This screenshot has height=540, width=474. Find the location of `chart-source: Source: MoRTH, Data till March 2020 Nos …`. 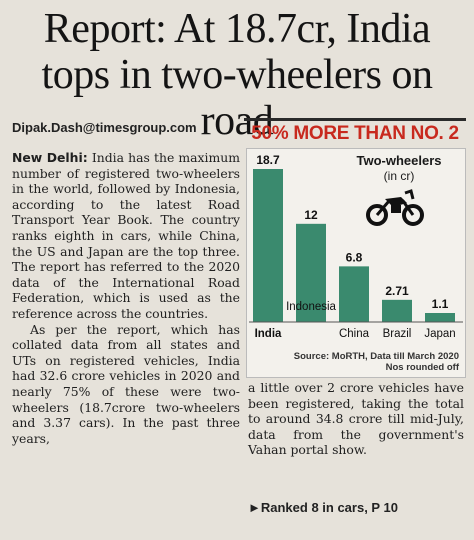

chart-source: Source: MoRTH, Data till March 2020 Nos … is located at coordinates (376, 362).